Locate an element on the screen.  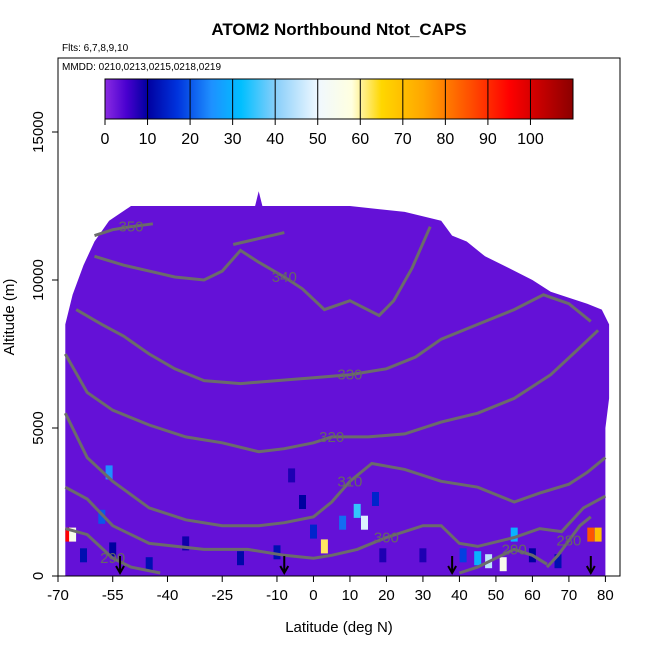
colorbar-tick-label: 40 is located at coordinates (275, 139).